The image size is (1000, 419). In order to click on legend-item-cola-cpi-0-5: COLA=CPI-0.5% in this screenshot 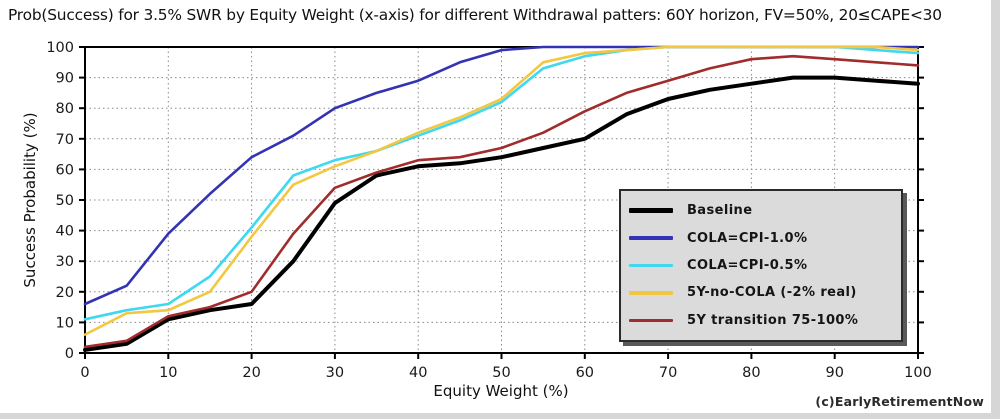, I will do `click(765, 265)`.